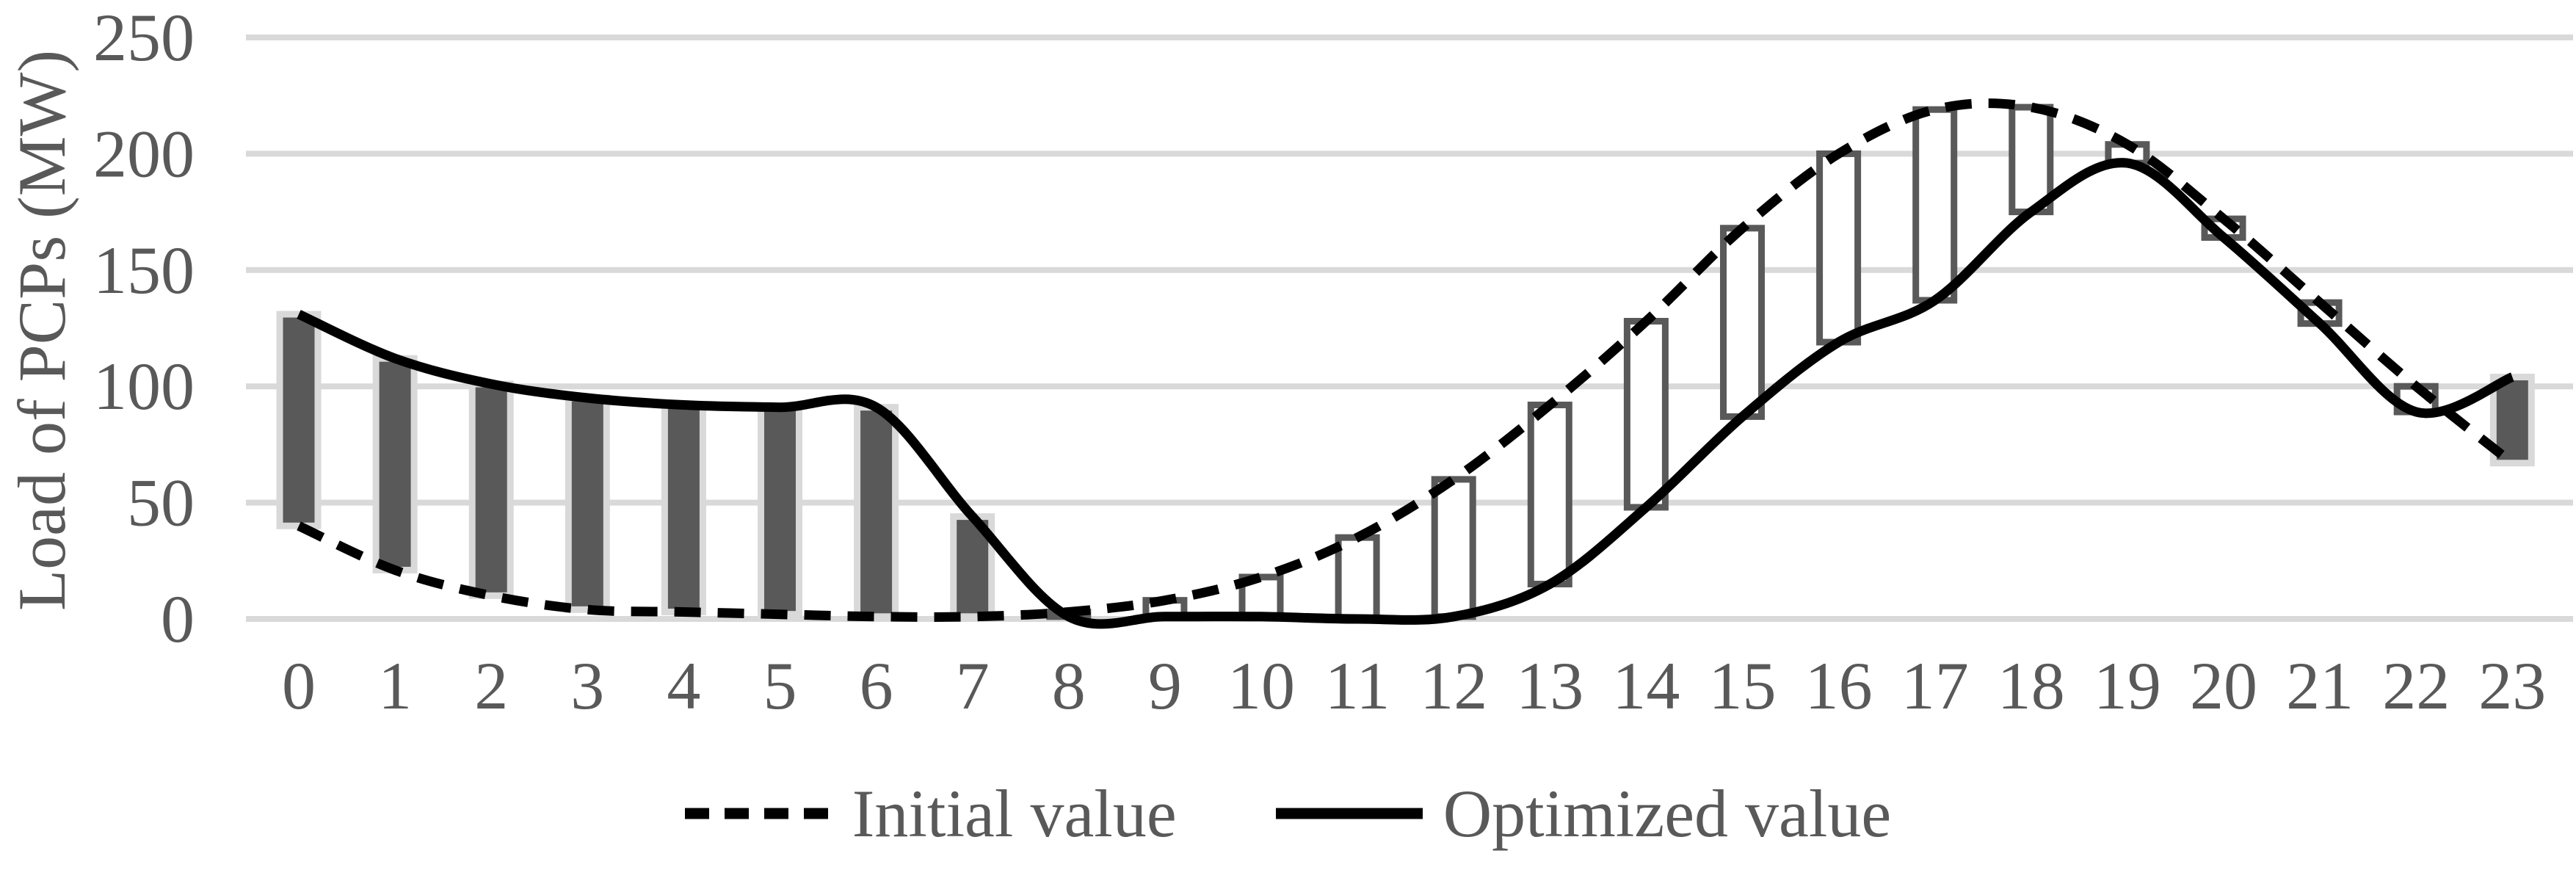 The image size is (2576, 895). Describe the element at coordinates (144, 328) in the screenshot. I see `y-axis-tick-labels: 0 50 100 150 200 250` at that location.